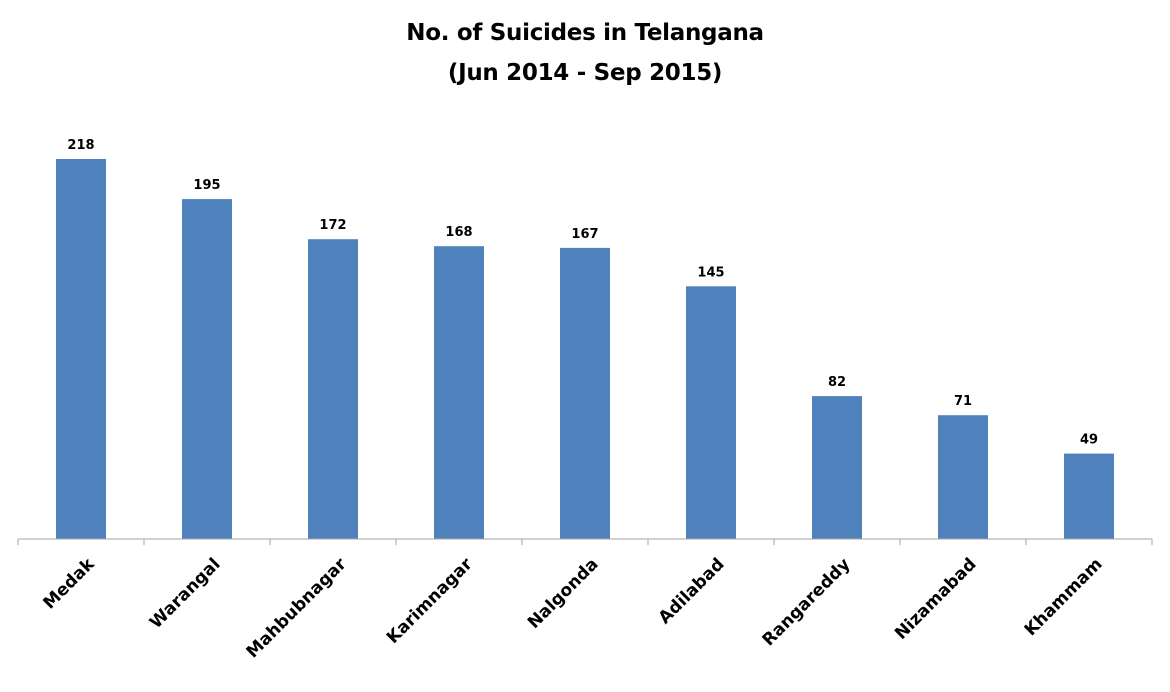  What do you see at coordinates (585, 393) in the screenshot?
I see `bar-nalgonda` at bounding box center [585, 393].